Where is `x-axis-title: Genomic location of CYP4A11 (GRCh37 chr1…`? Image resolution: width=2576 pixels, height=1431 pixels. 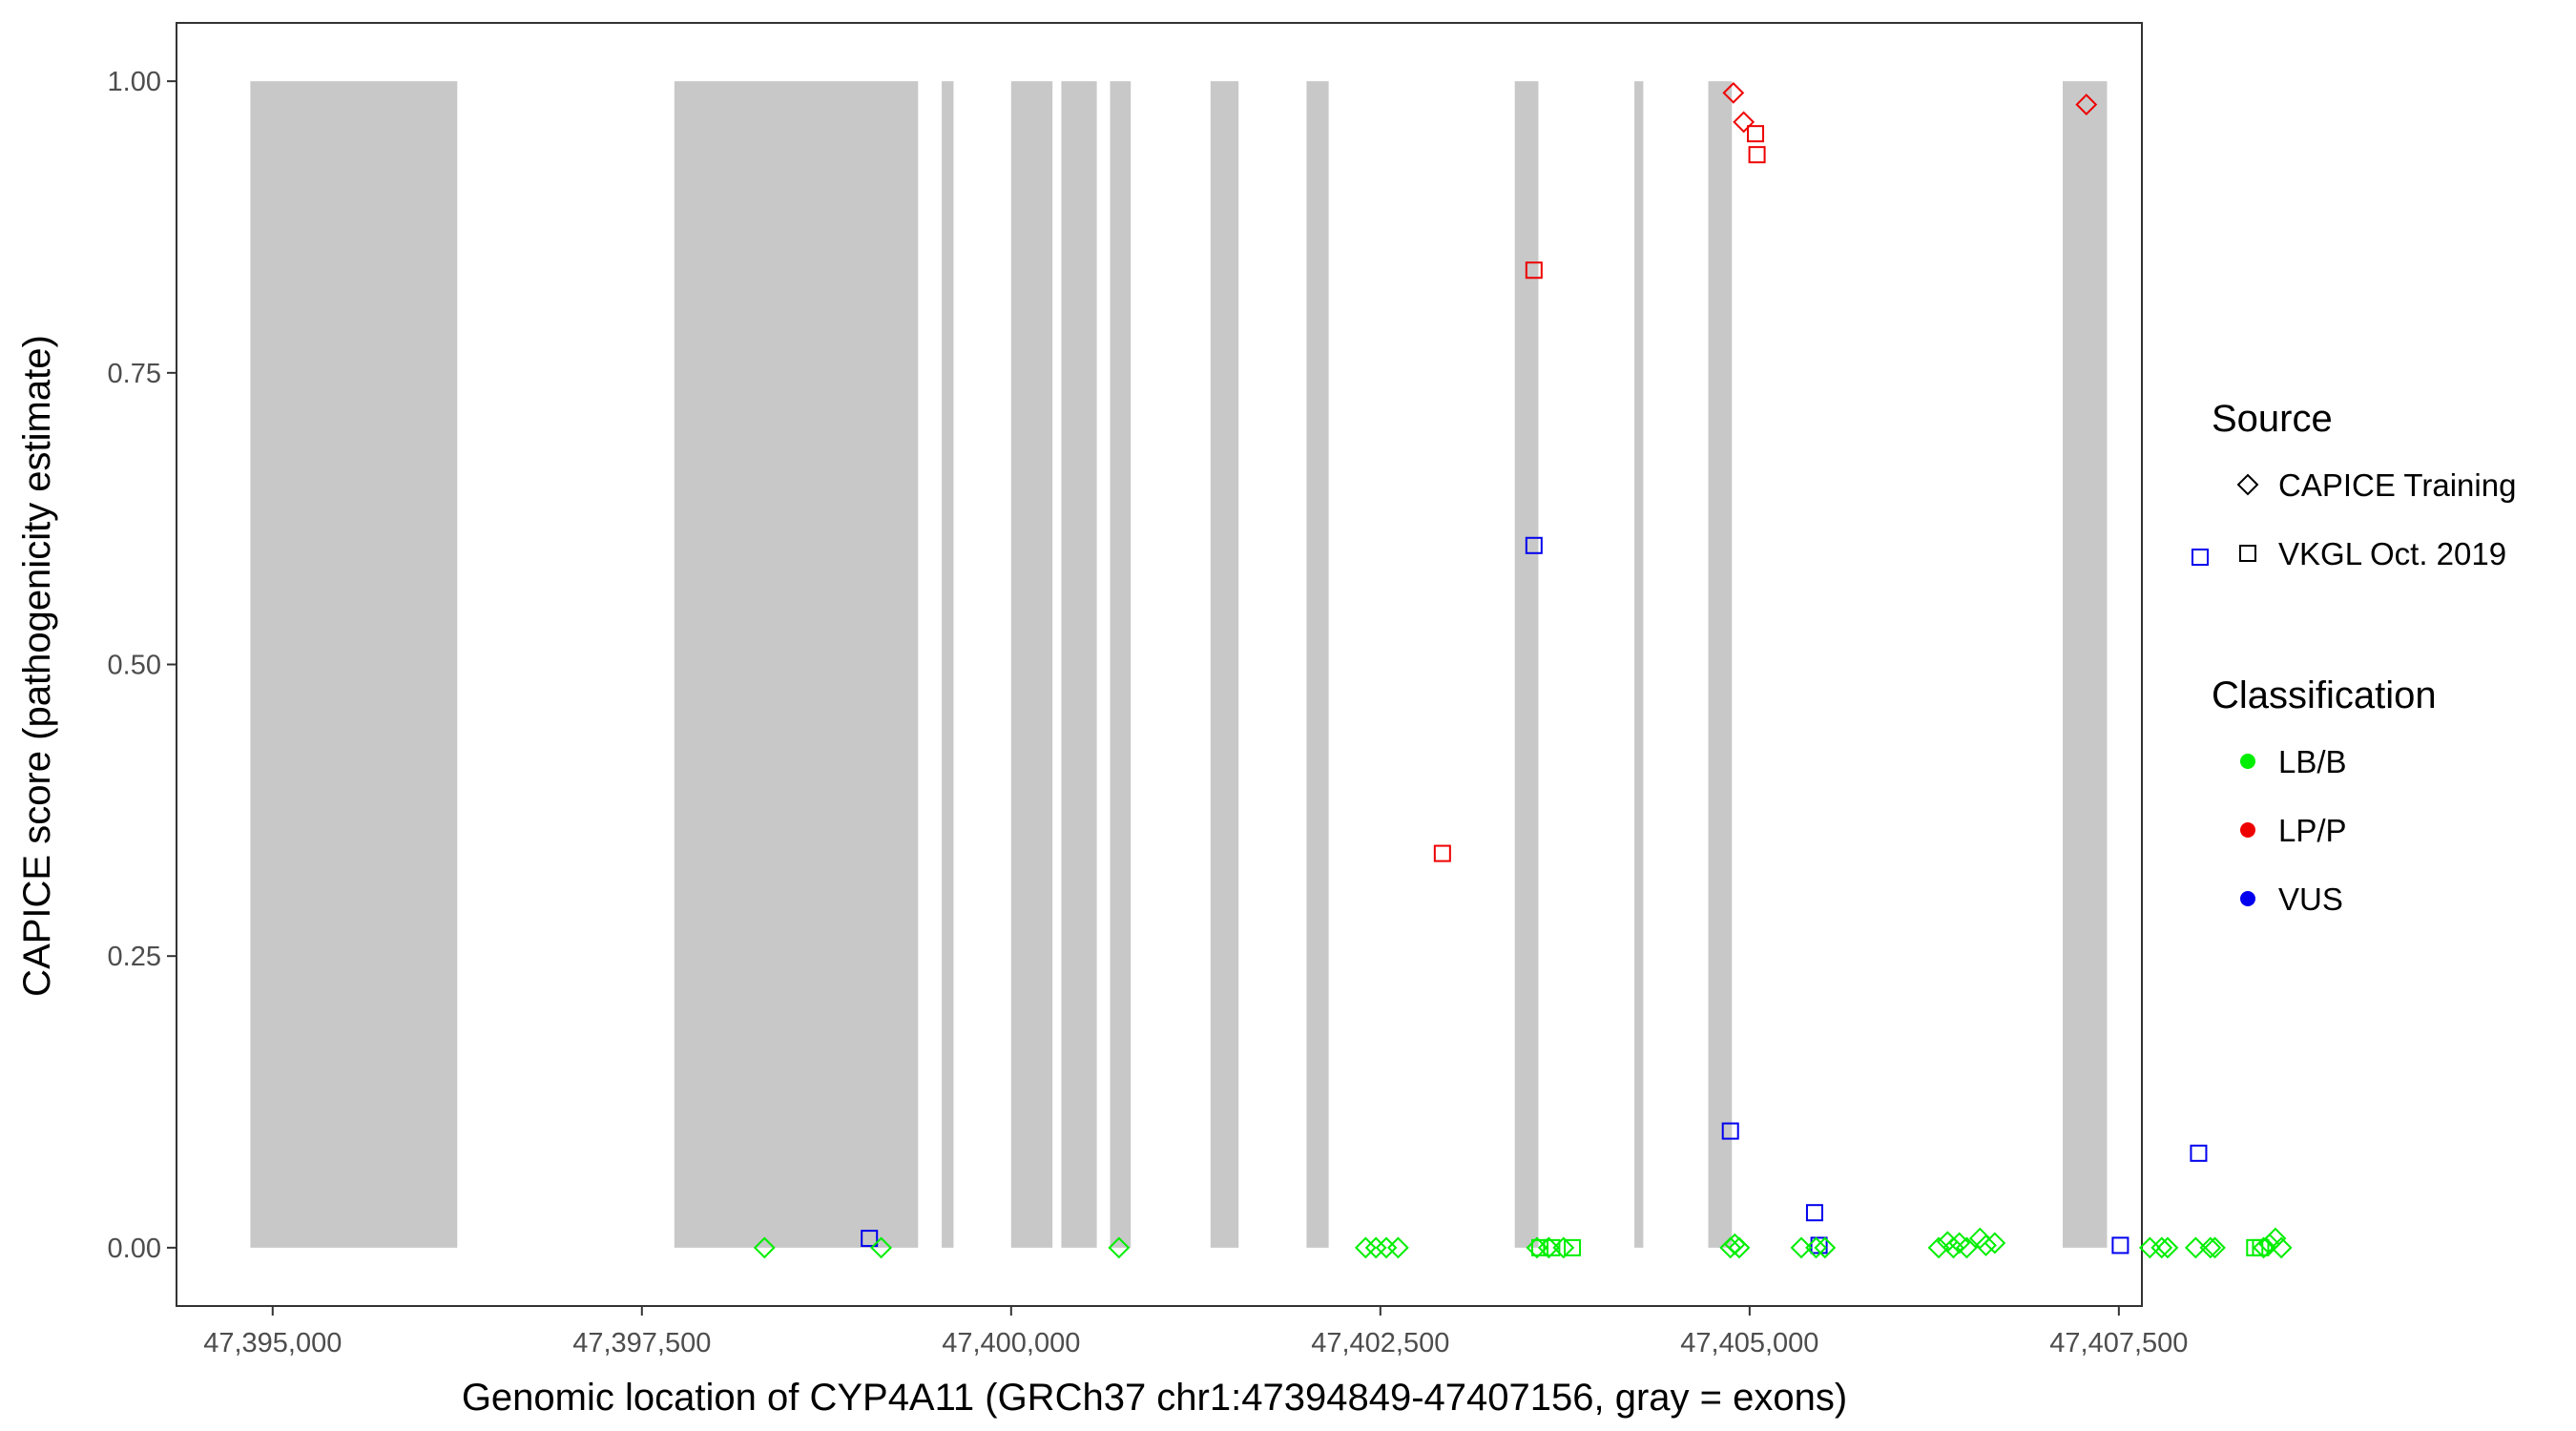
x-axis-title: Genomic location of CYP4A11 (GRCh37 chr1… is located at coordinates (1154, 1398).